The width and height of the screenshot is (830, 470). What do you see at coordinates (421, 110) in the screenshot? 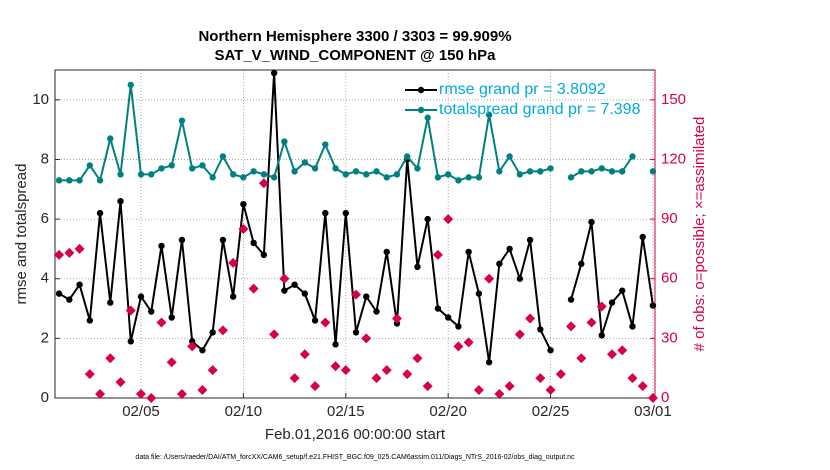
I see `legend-marker` at bounding box center [421, 110].